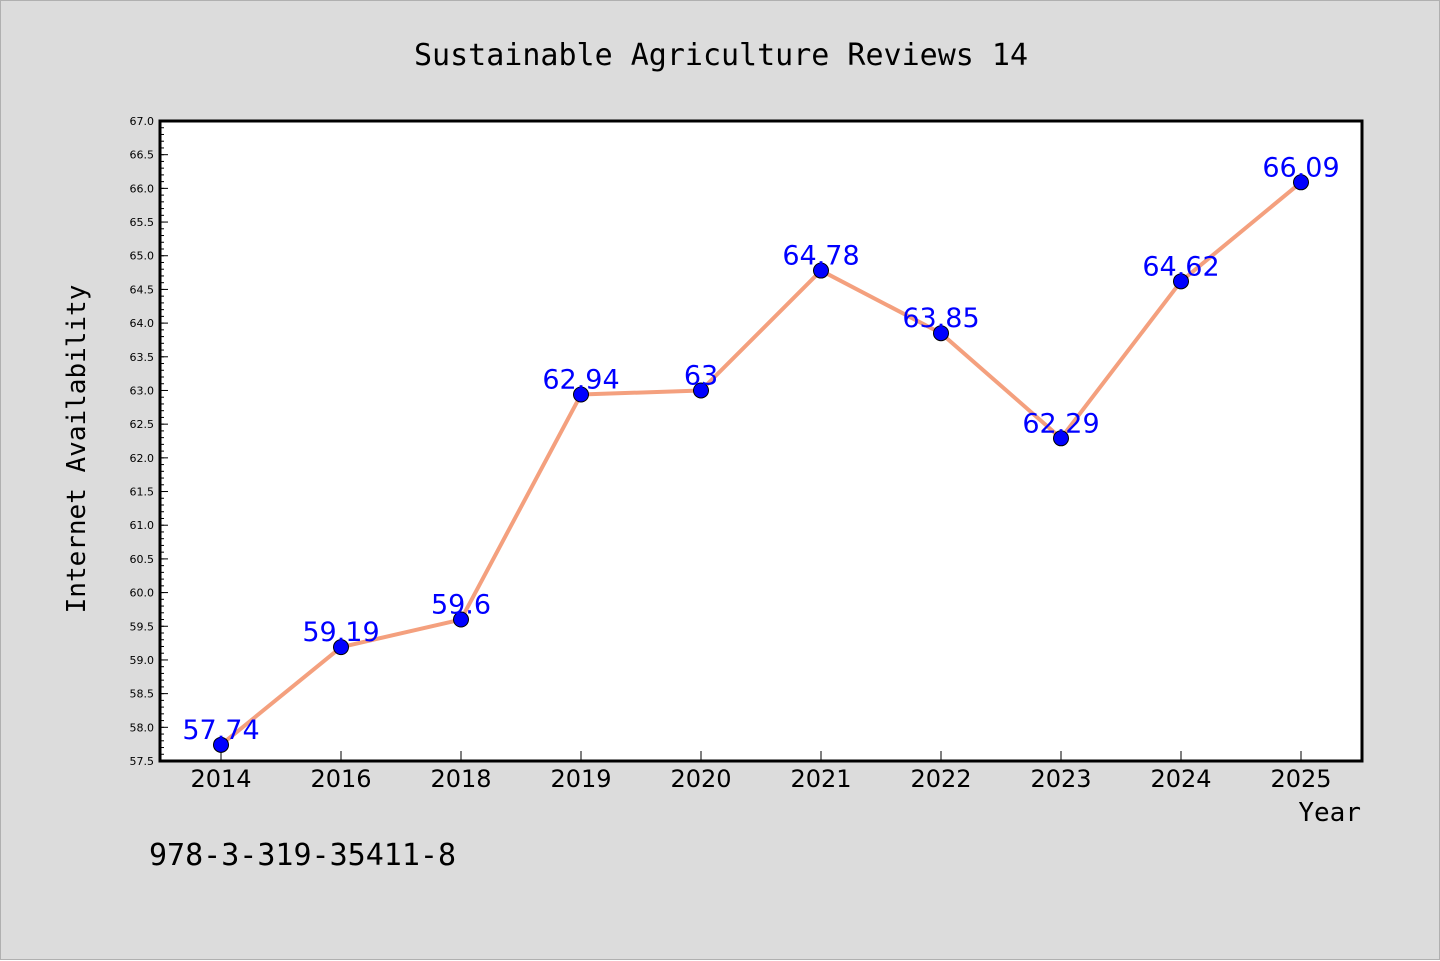 The image size is (1440, 961). What do you see at coordinates (1300, 167) in the screenshot?
I see `data-label: 66.09` at bounding box center [1300, 167].